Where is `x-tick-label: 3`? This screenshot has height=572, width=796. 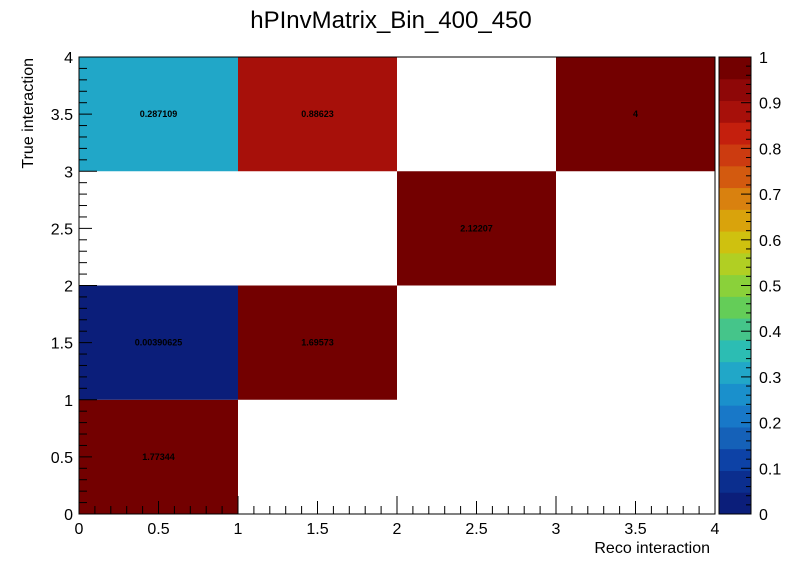 x-tick-label: 3 is located at coordinates (556, 529).